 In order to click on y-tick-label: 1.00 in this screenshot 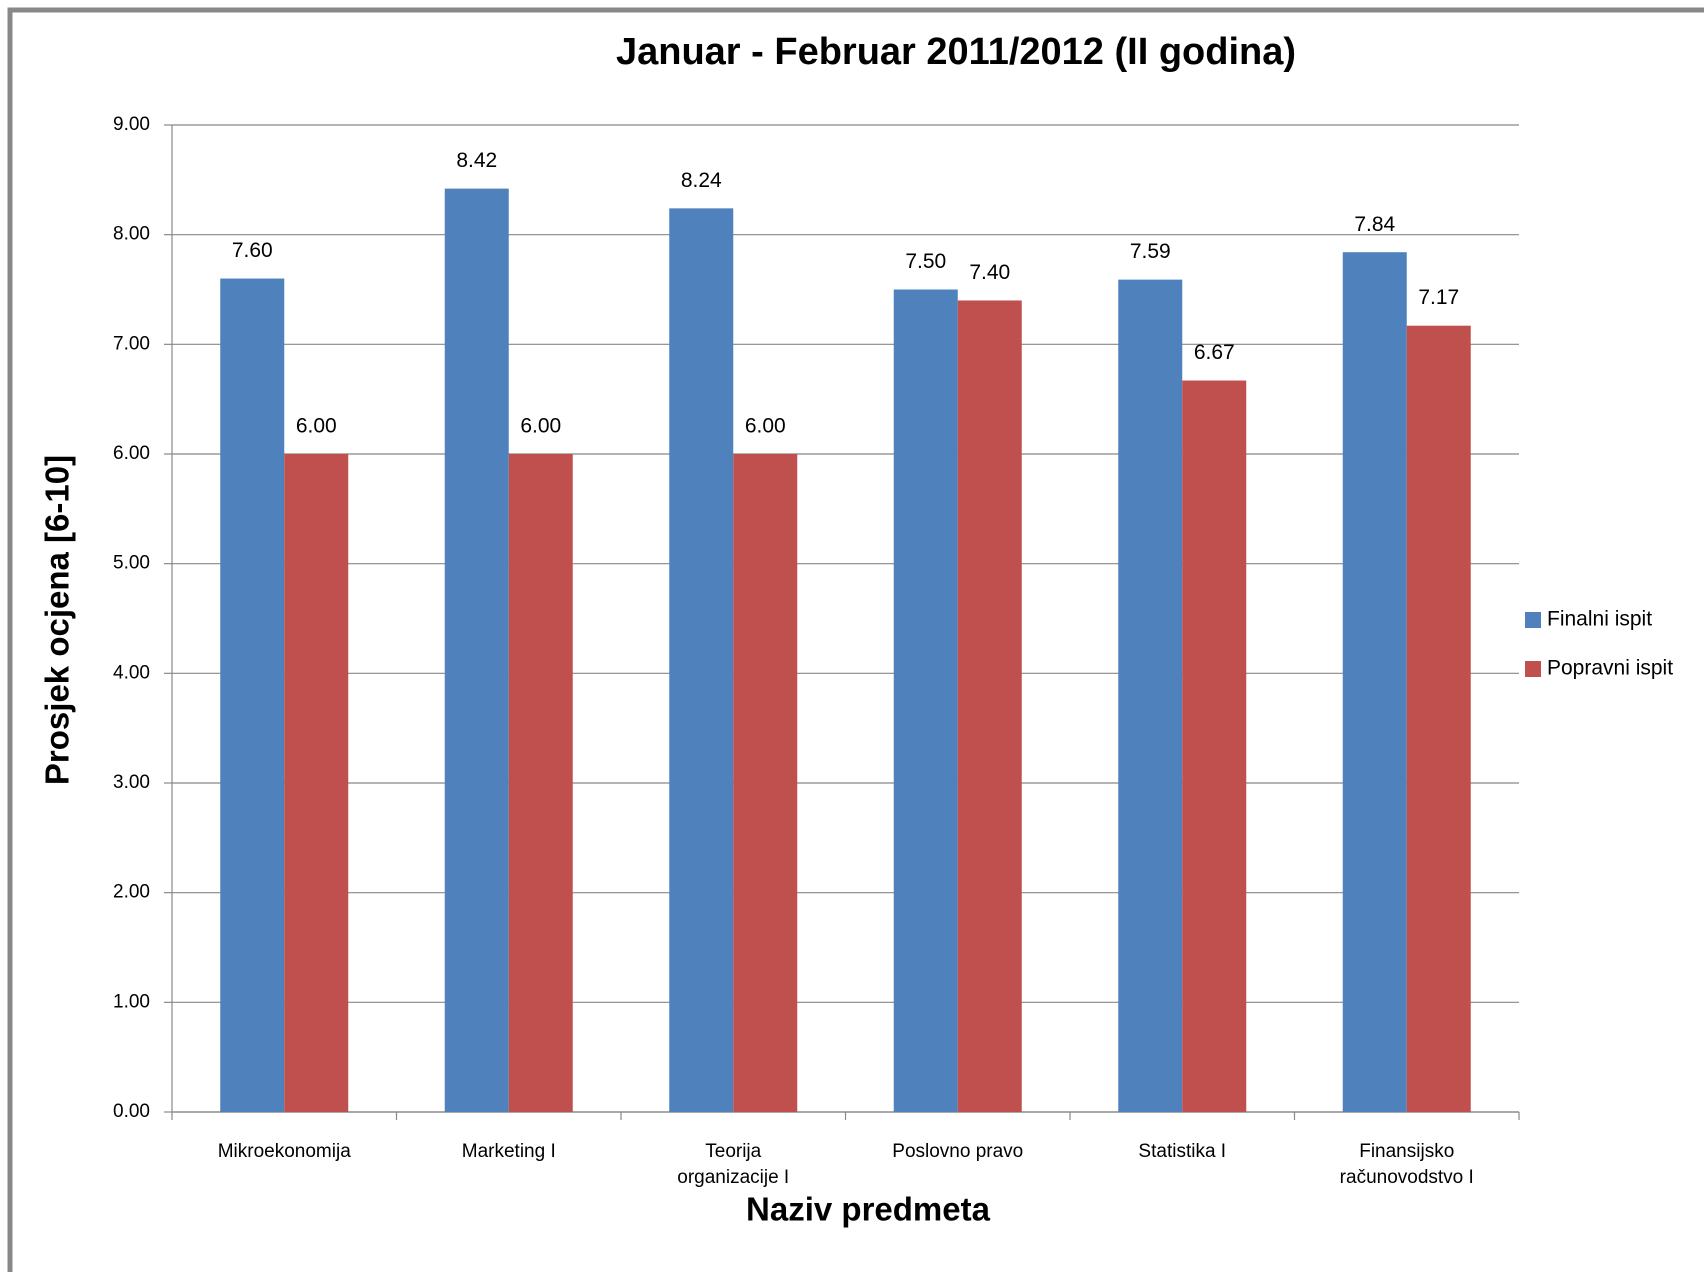, I will do `click(131, 1001)`.